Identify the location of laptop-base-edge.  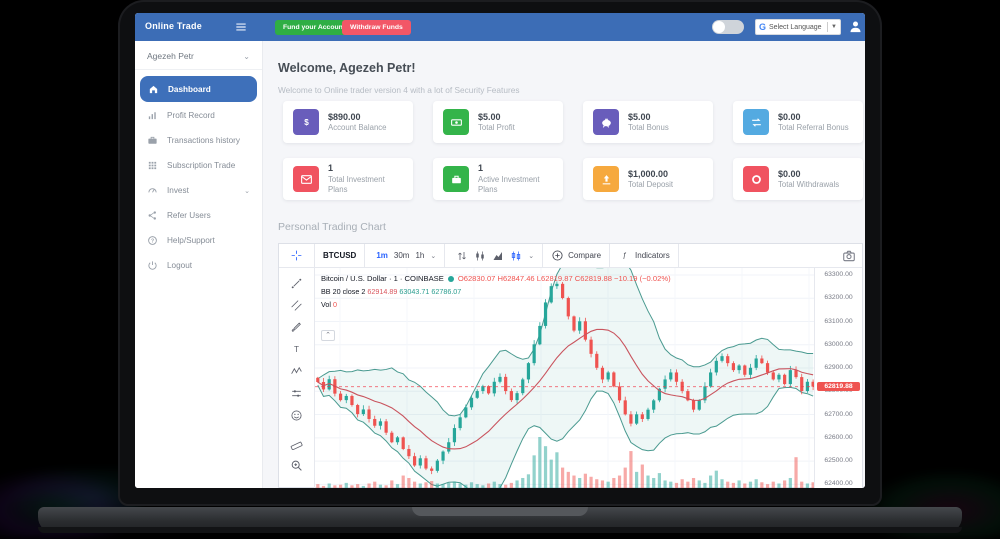
(500, 530).